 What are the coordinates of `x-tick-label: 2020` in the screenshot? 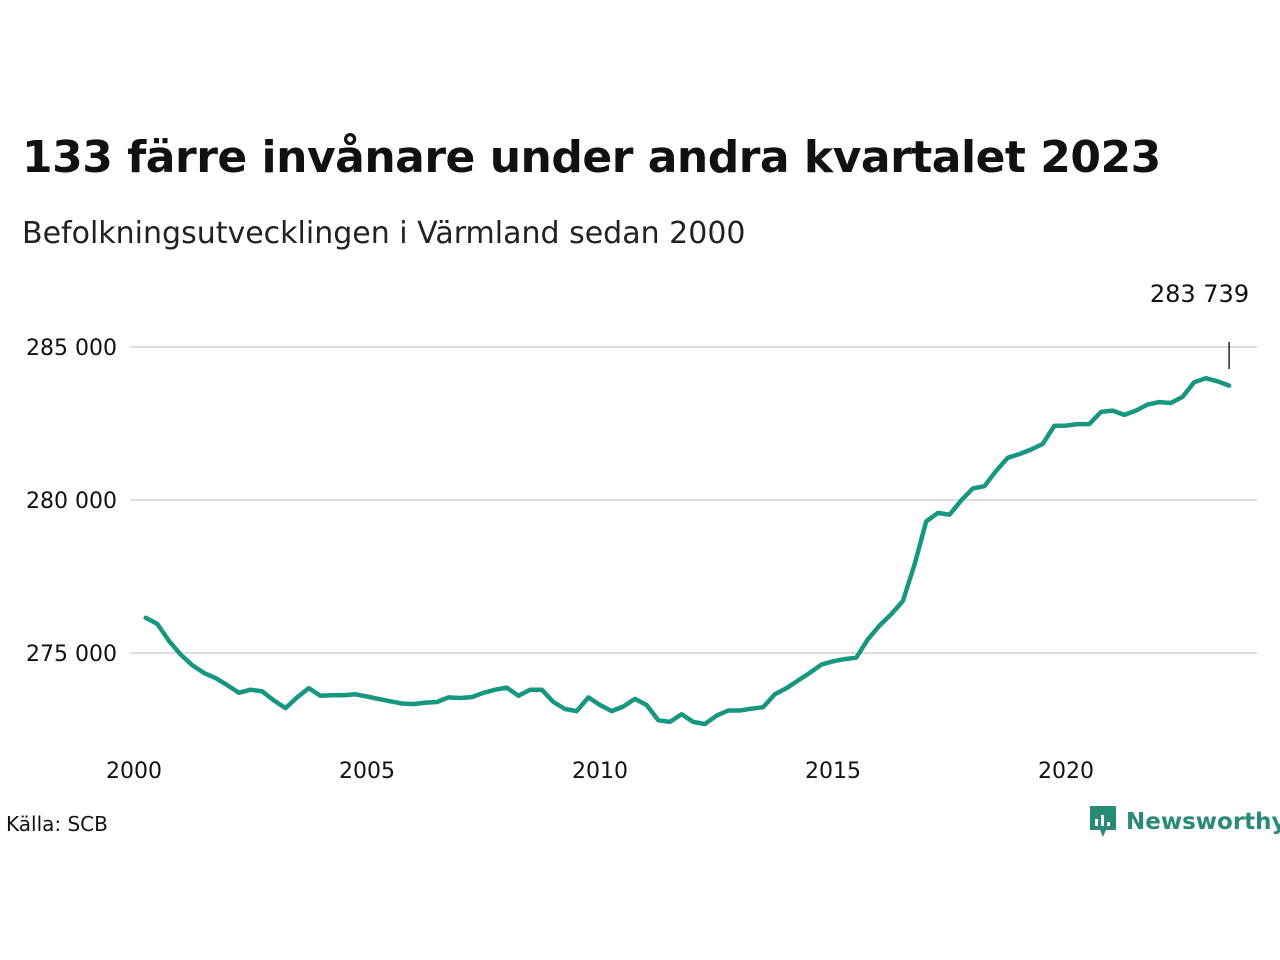 It's located at (1066, 771).